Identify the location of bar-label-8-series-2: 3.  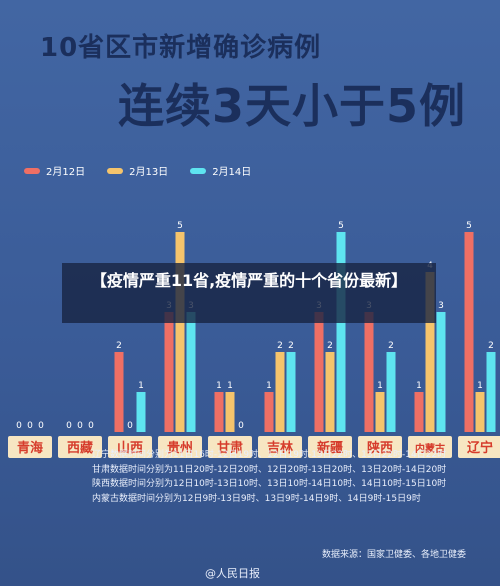
(441, 306).